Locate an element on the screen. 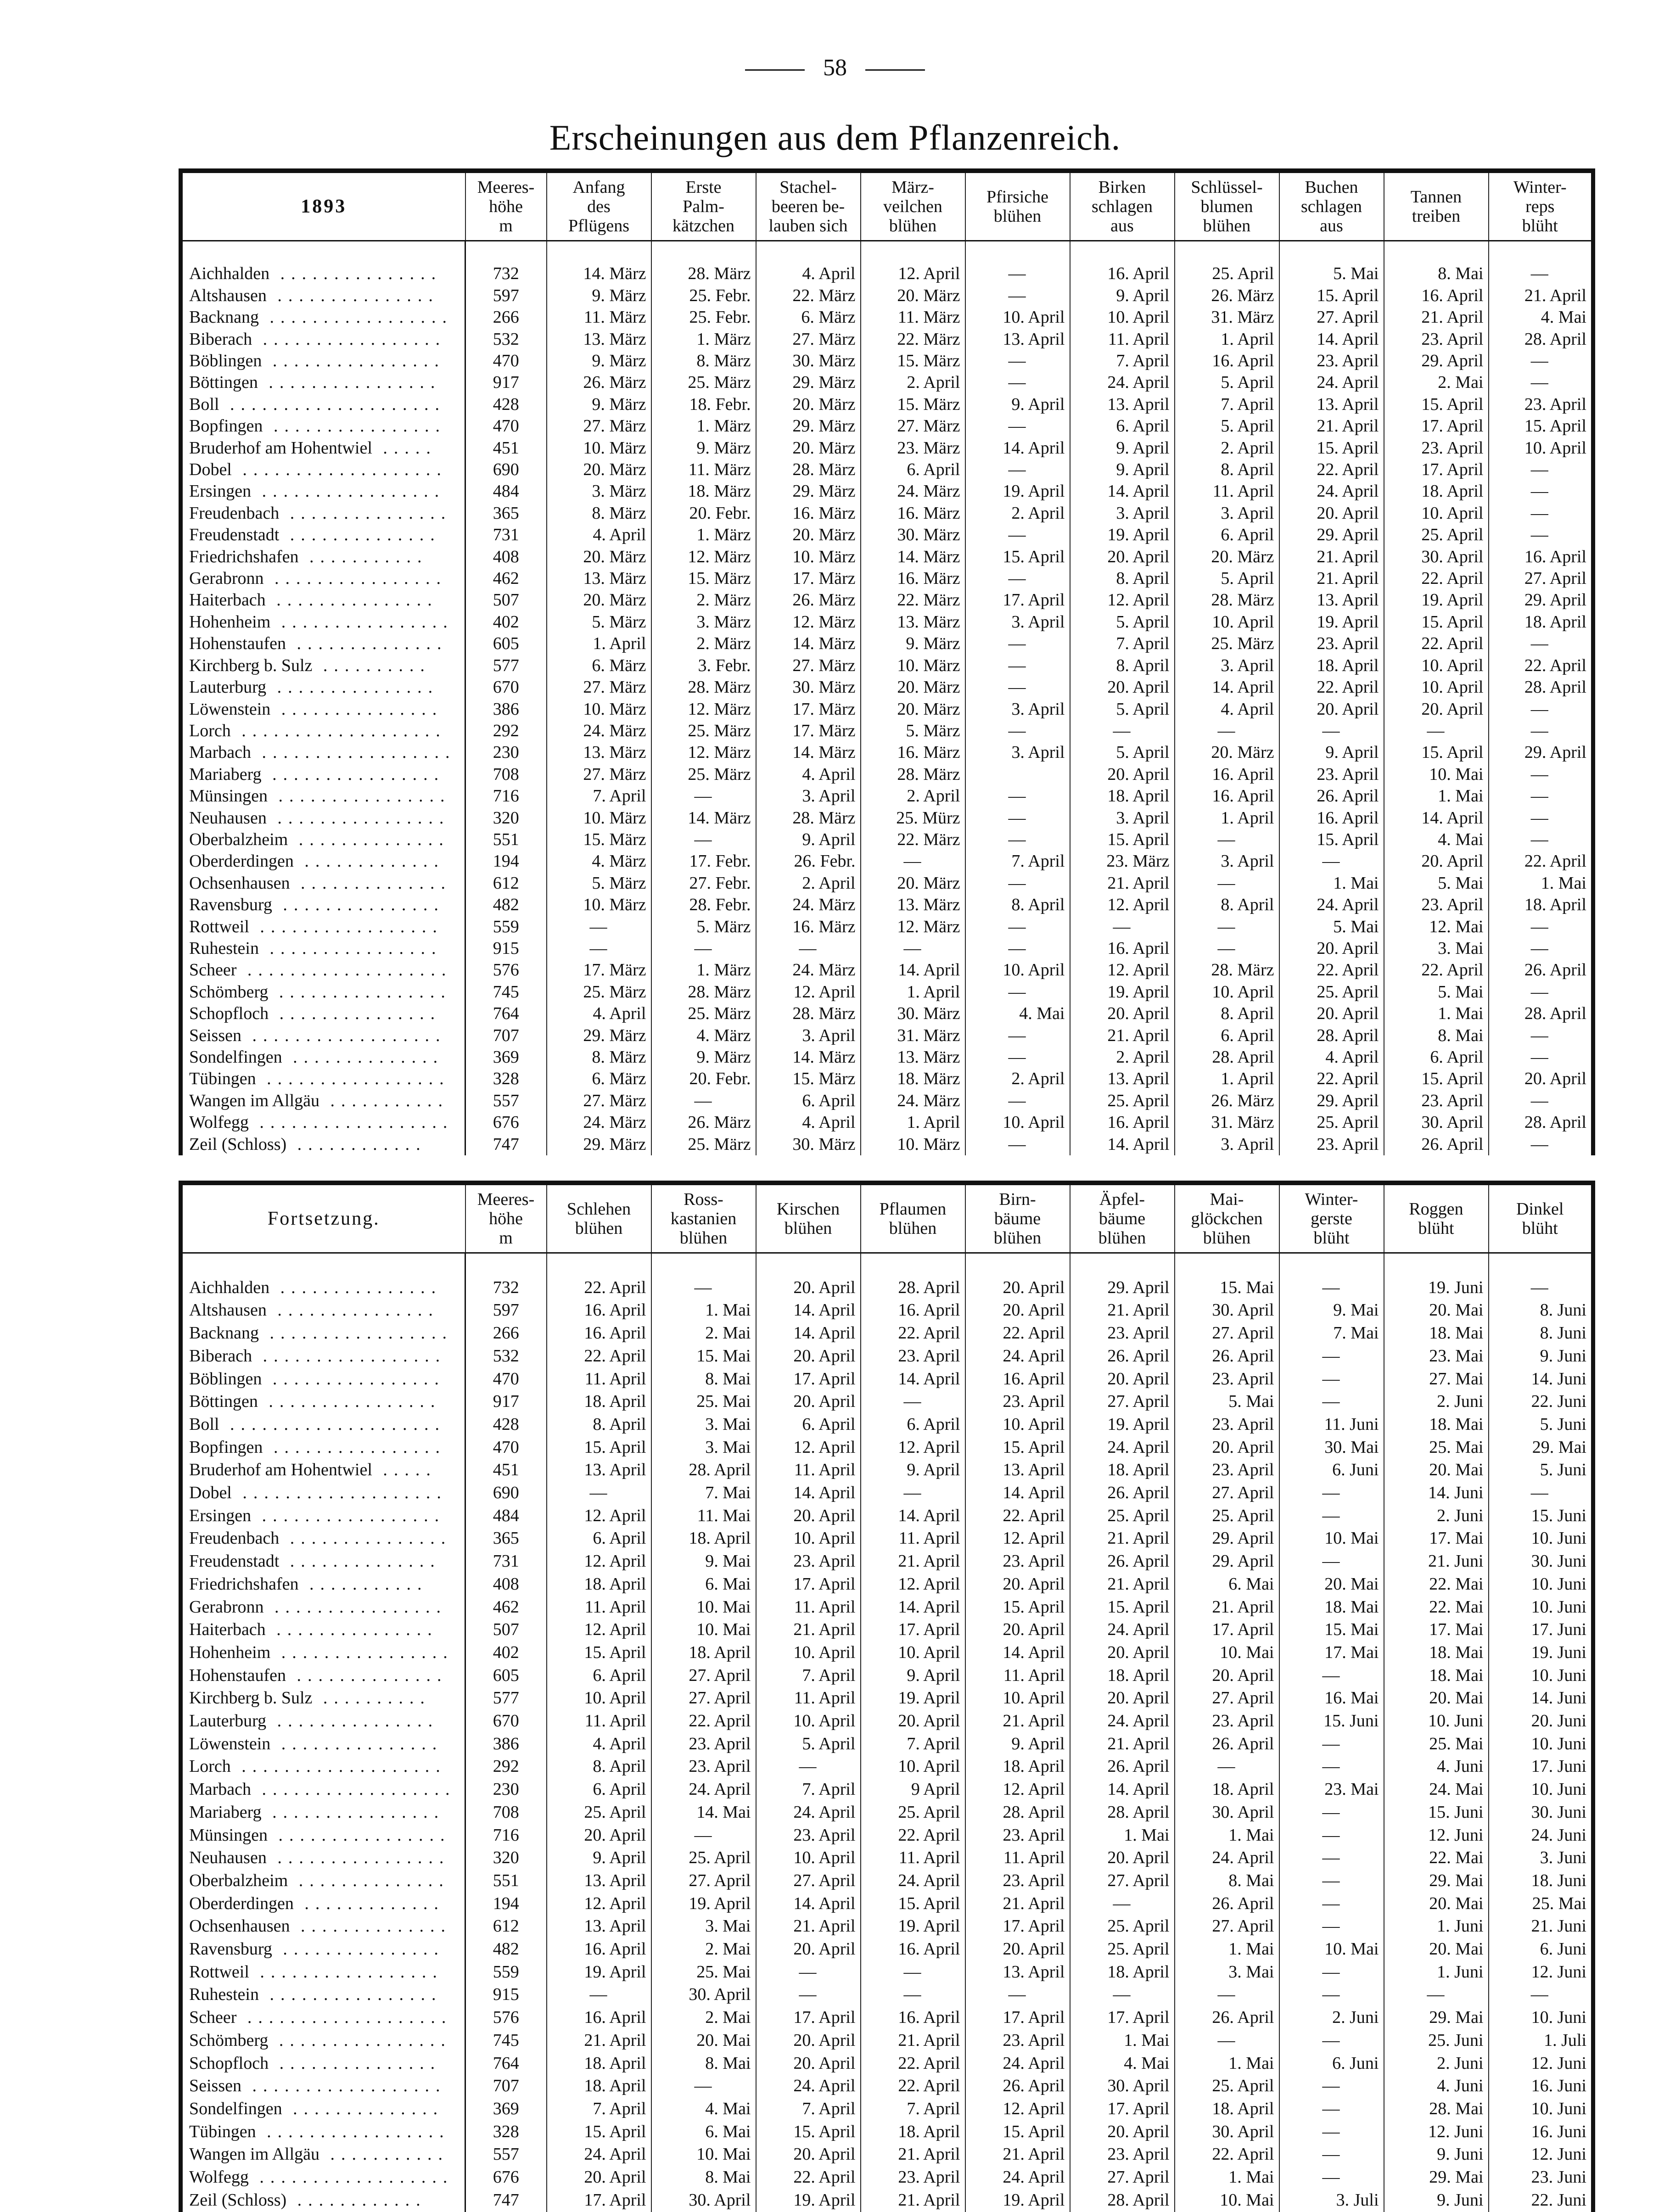  date-cell: 28. April is located at coordinates (1017, 1812).